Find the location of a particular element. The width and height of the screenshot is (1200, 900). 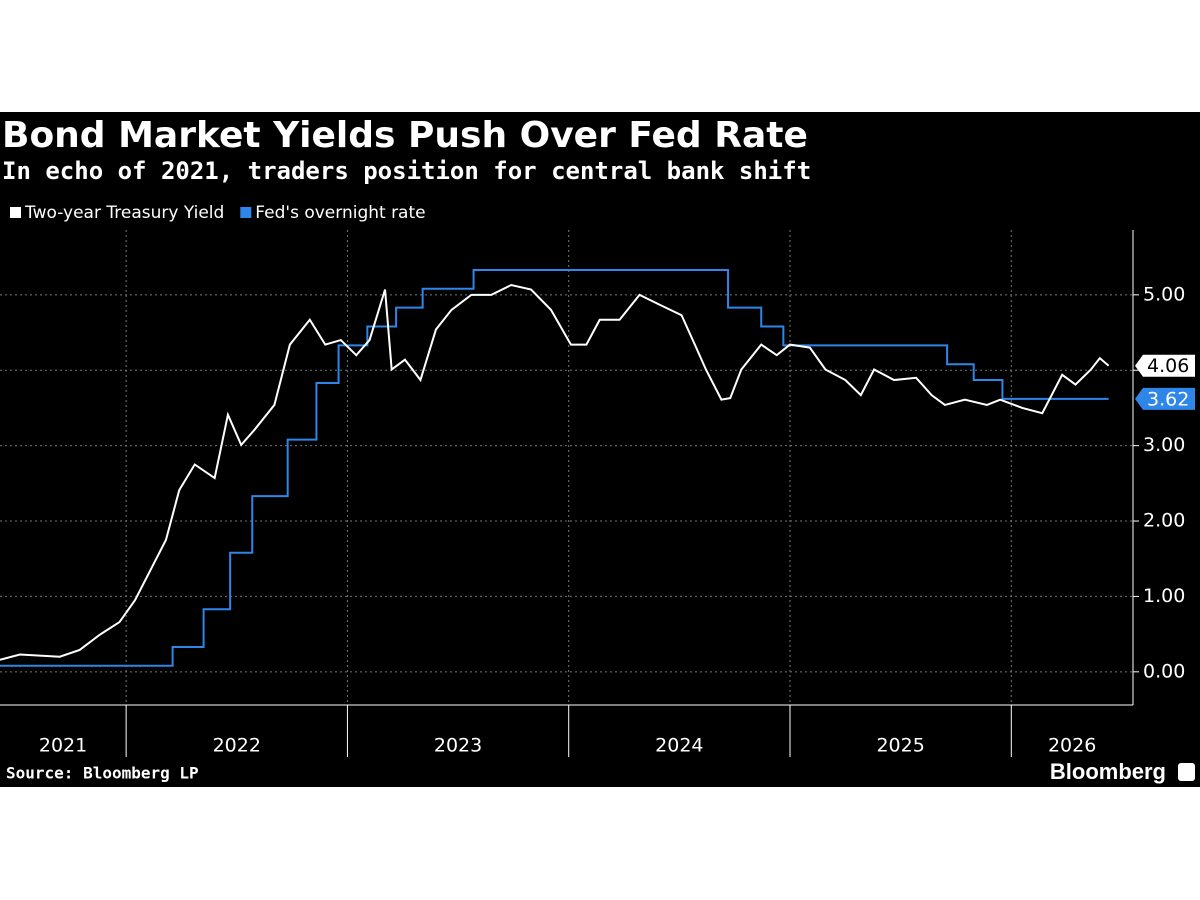

legend-label: Fed's overnight rate is located at coordinates (340, 213).